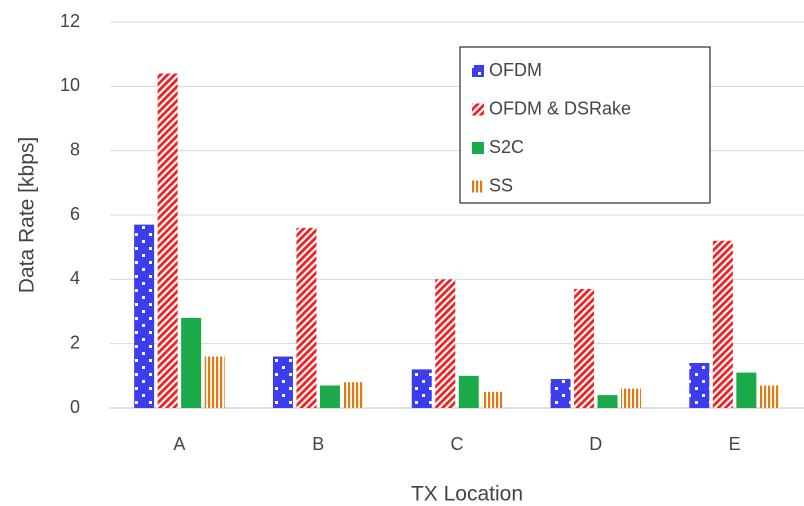 This screenshot has width=804, height=506. Describe the element at coordinates (467, 494) in the screenshot. I see `x-axis-label: TX Location` at that location.